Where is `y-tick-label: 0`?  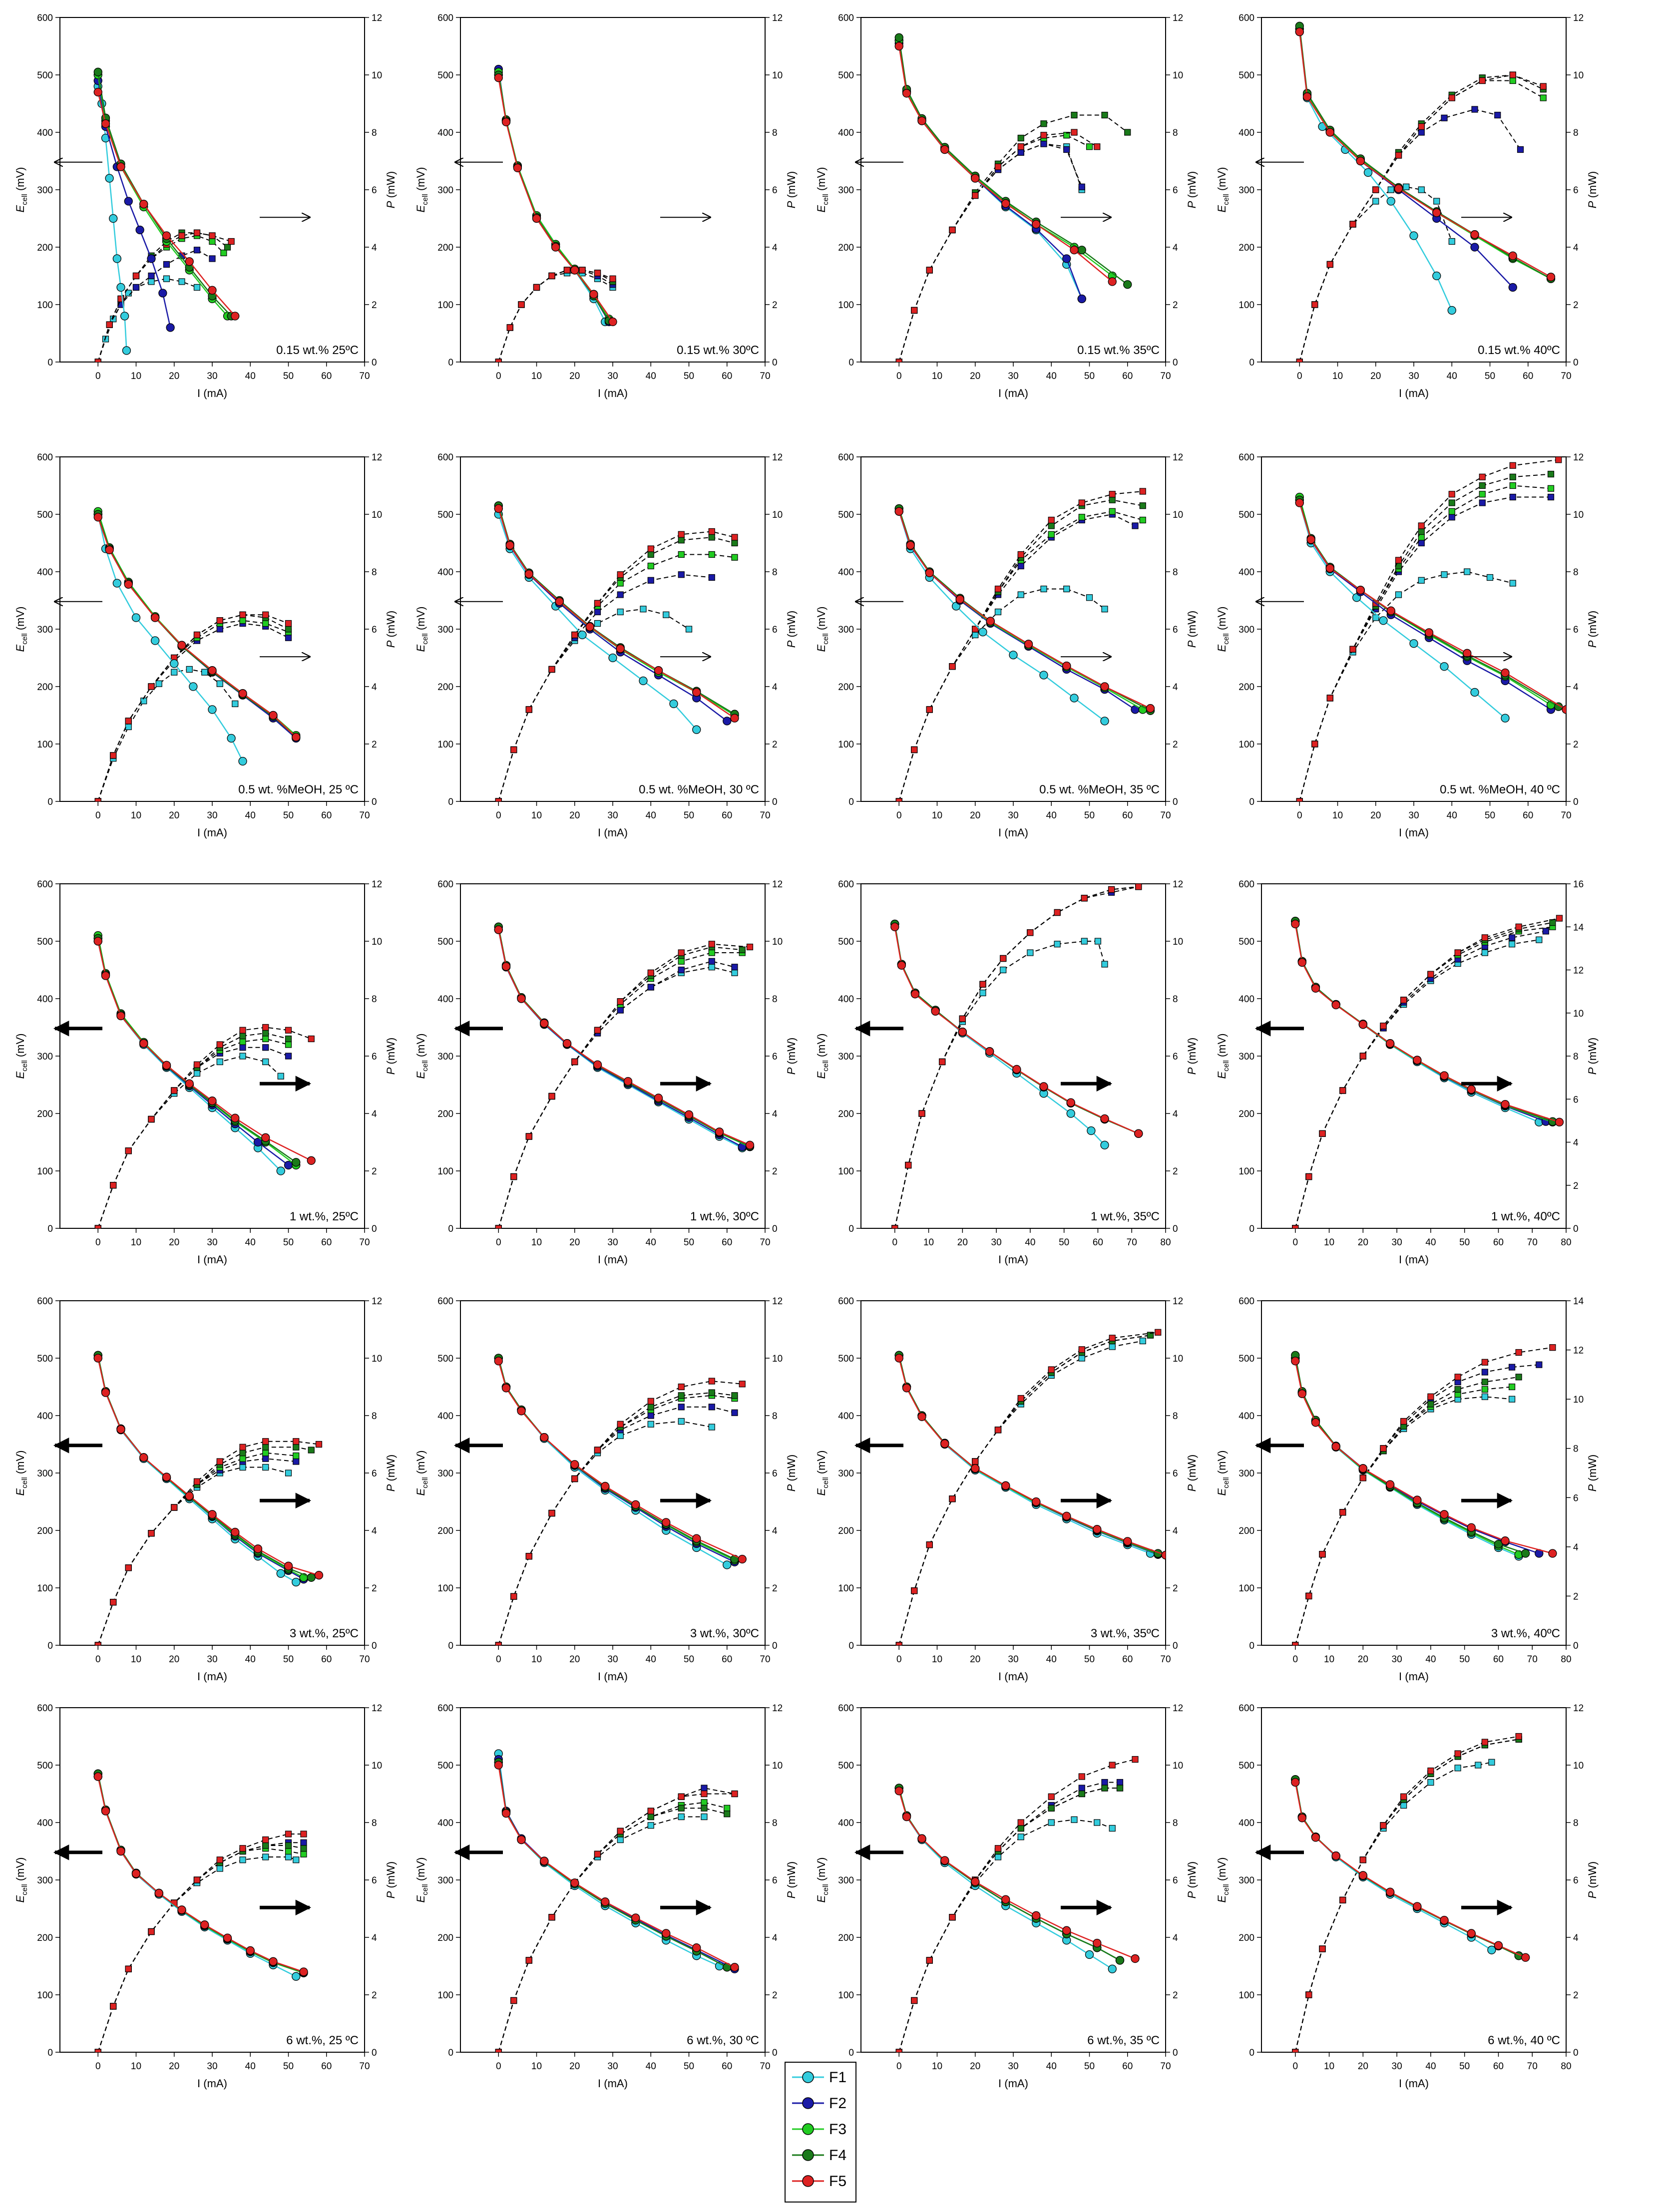 y-tick-label: 0 is located at coordinates (851, 1229).